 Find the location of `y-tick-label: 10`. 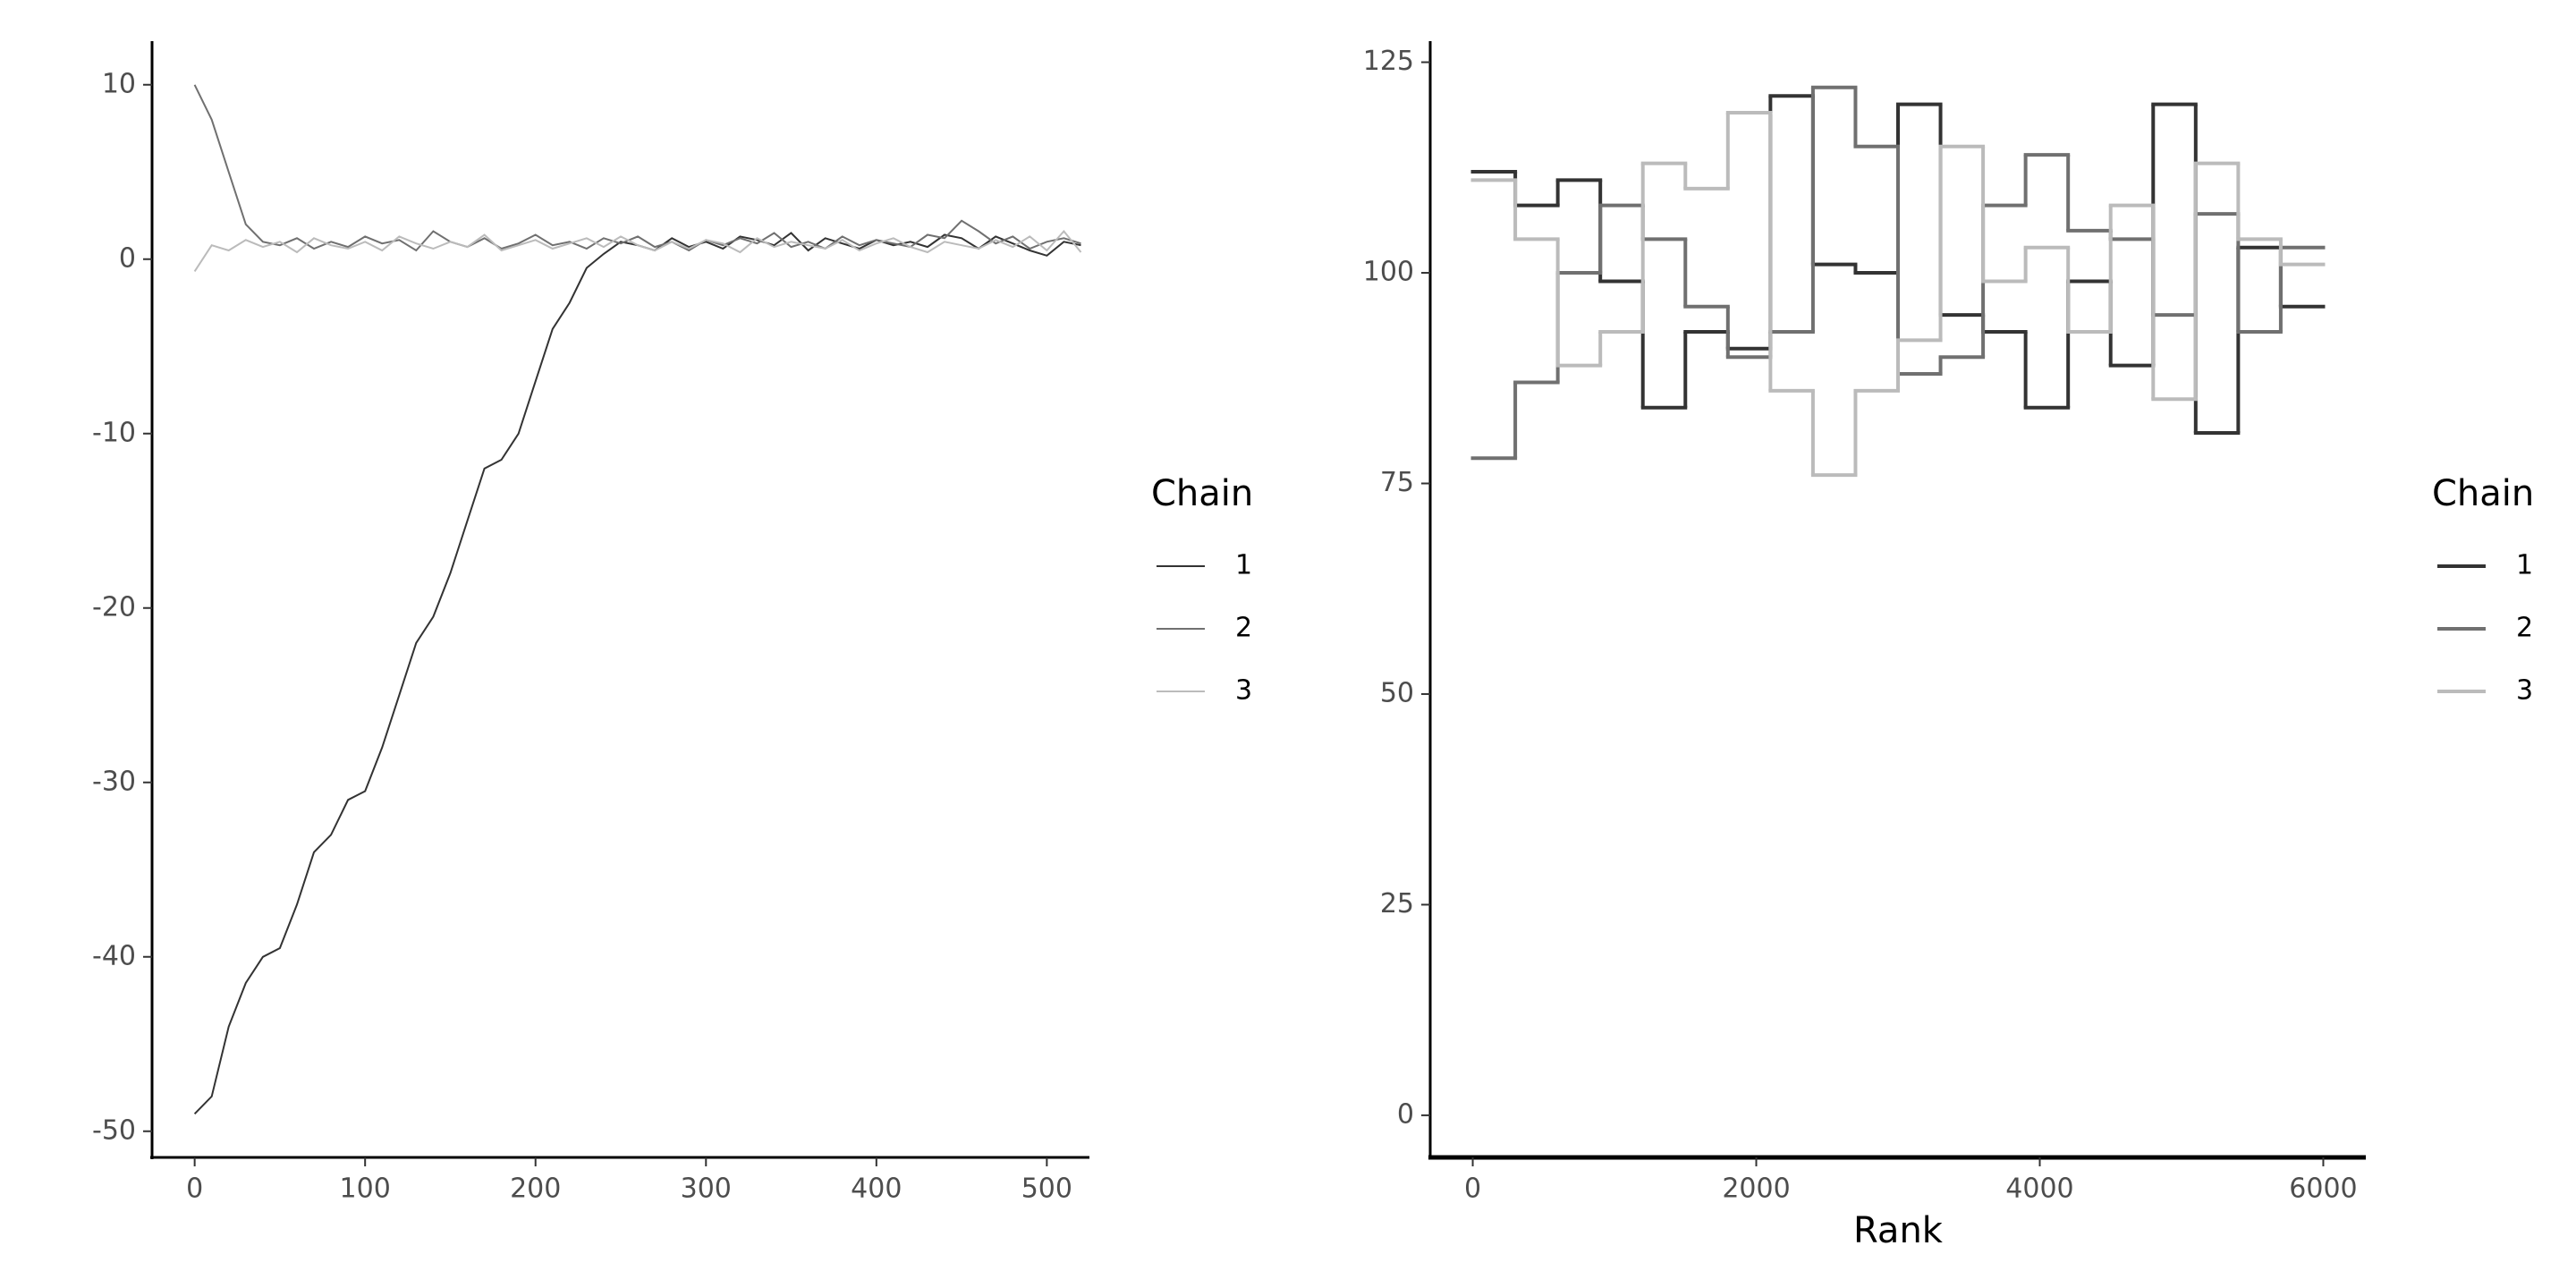

y-tick-label: 10 is located at coordinates (119, 83).